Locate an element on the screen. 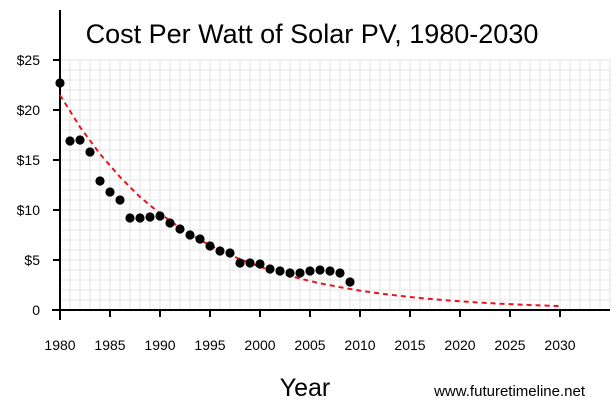 This screenshot has height=409, width=616. x-tick-label: 2025 is located at coordinates (509, 345).